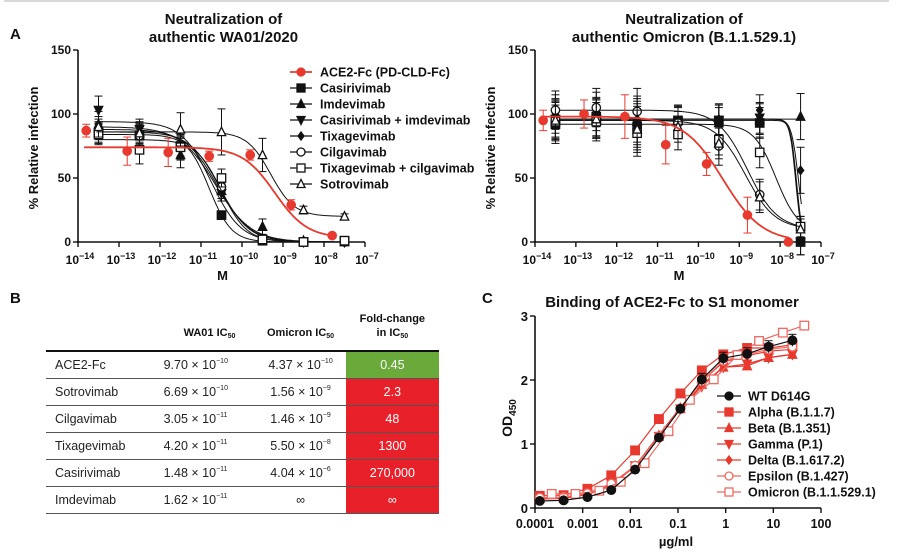  What do you see at coordinates (660, 259) in the screenshot?
I see `x-tick-label: 10−11` at bounding box center [660, 259].